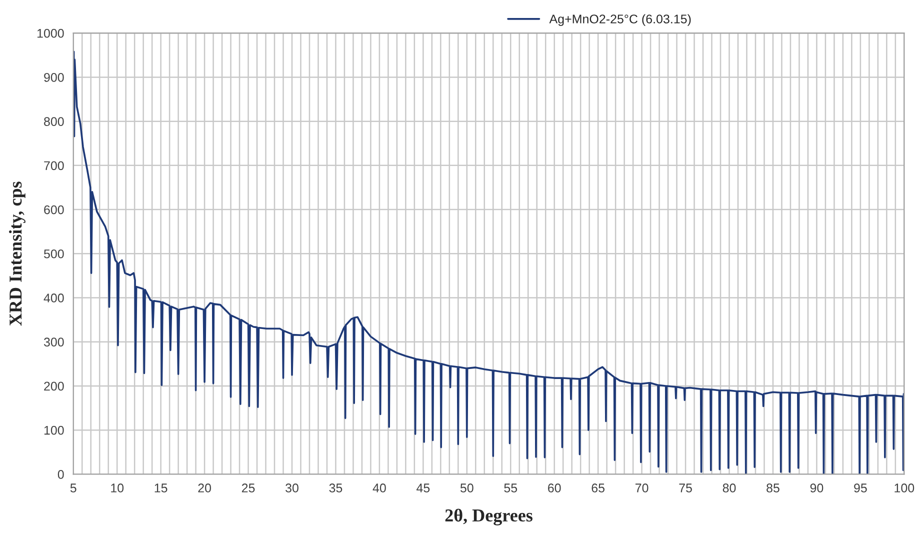  I want to click on y-axis-title: XRD Intensity, cps, so click(17, 254).